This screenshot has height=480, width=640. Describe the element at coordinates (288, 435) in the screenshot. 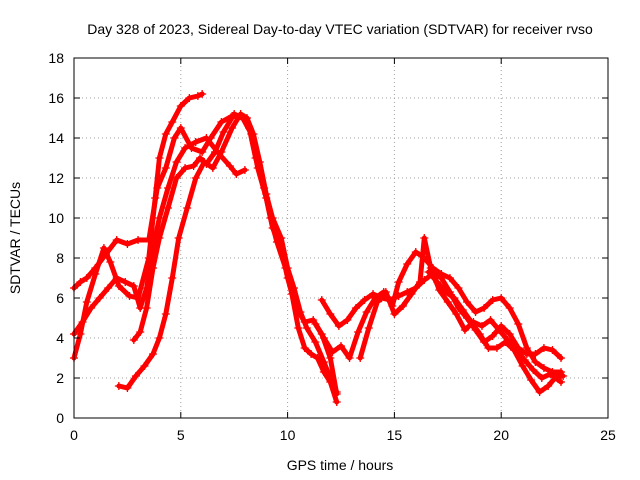

I see `x-tick-label: 10` at that location.